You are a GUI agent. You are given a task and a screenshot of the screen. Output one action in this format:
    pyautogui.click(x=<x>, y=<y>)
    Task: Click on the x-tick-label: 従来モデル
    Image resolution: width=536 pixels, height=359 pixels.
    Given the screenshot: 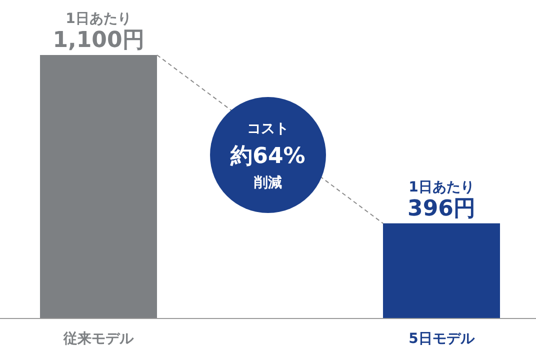 What is the action you would take?
    pyautogui.click(x=98, y=339)
    